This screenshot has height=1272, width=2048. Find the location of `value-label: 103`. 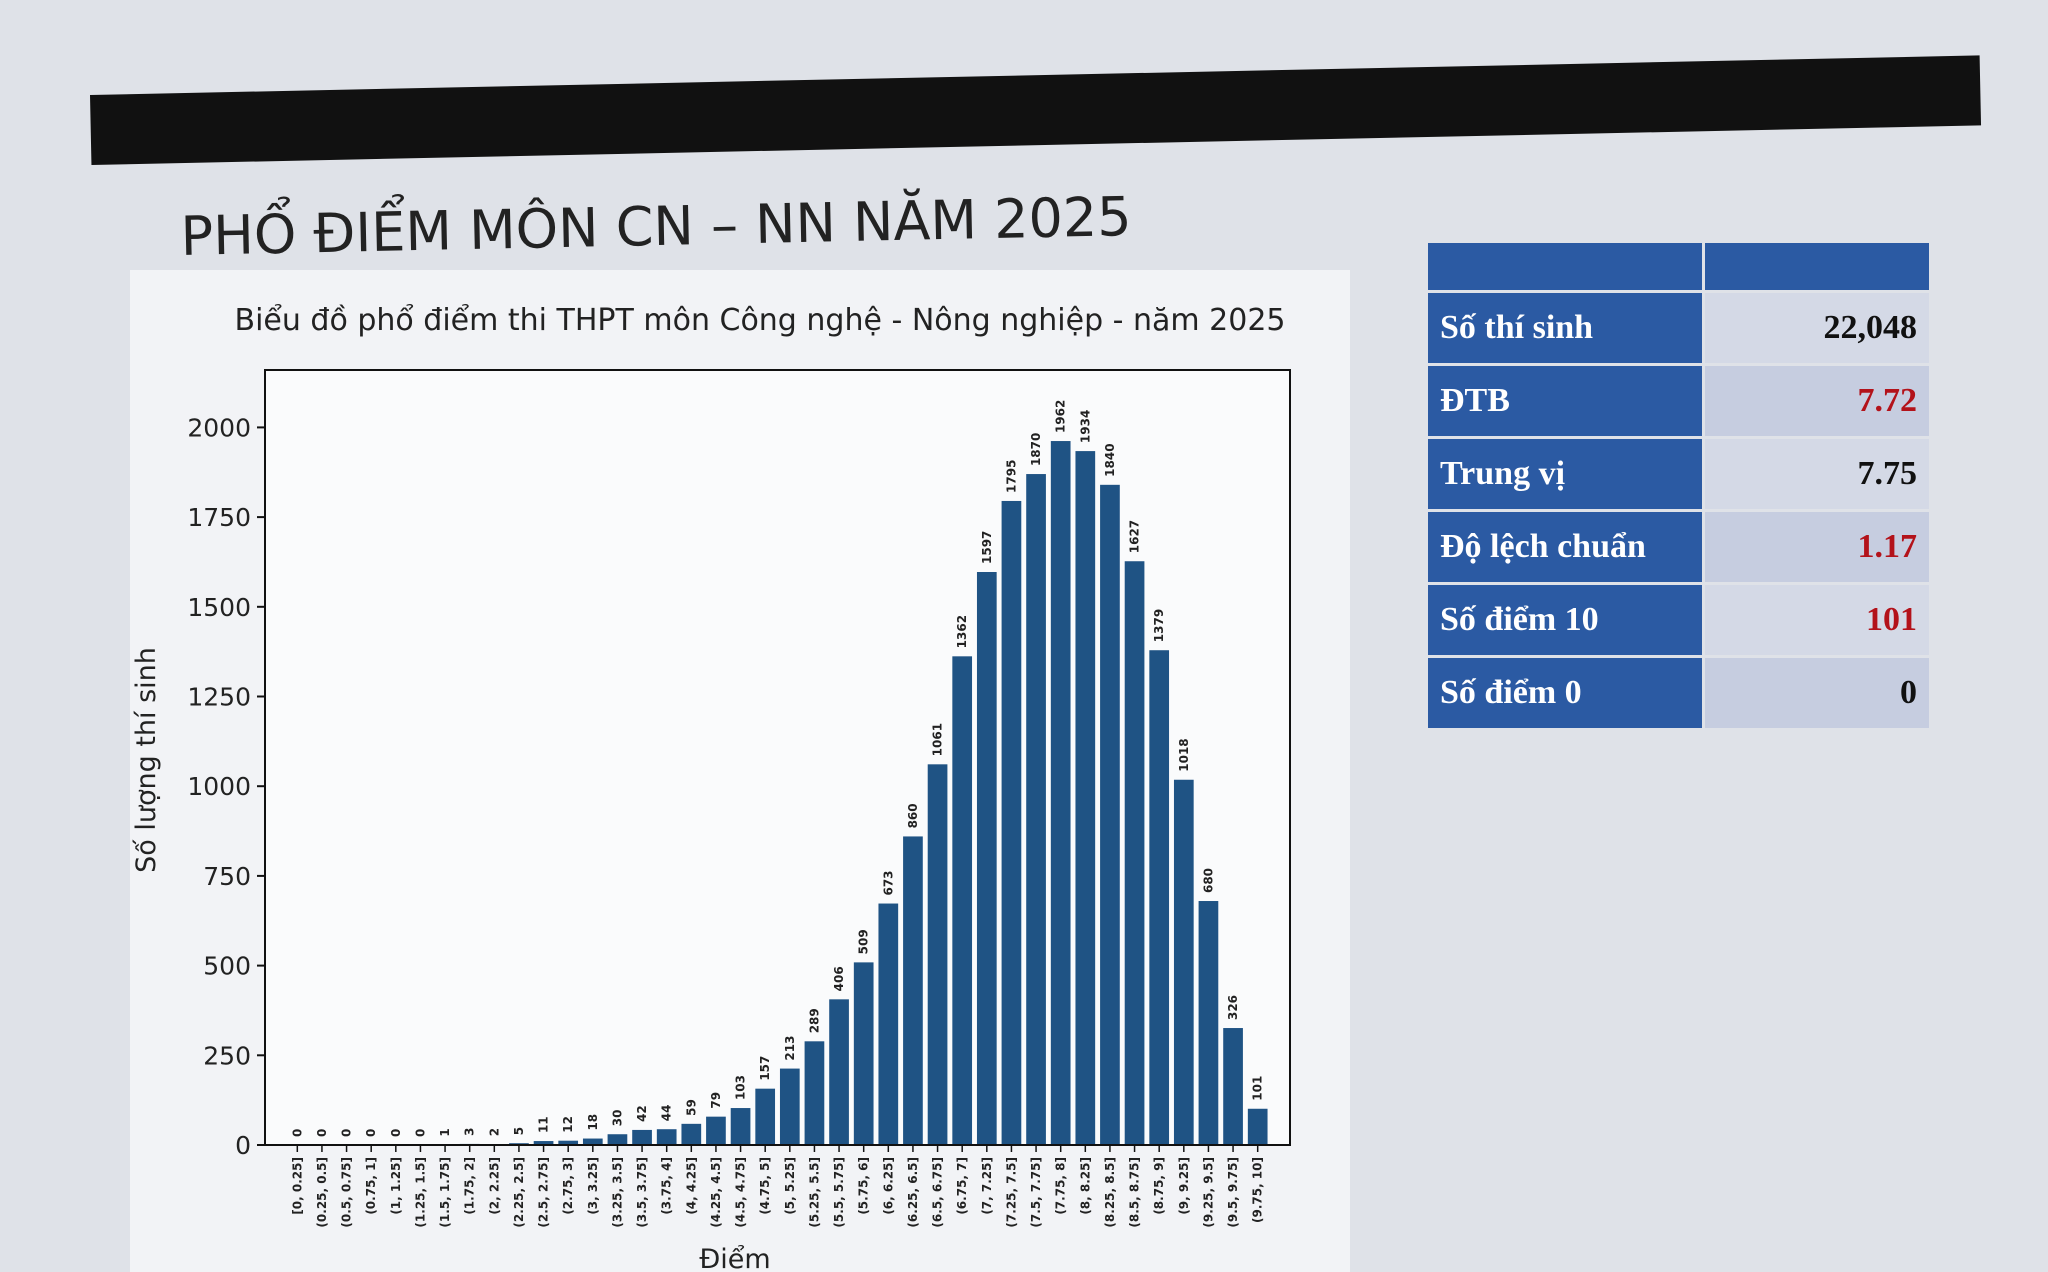

value-label: 103 is located at coordinates (741, 1087).